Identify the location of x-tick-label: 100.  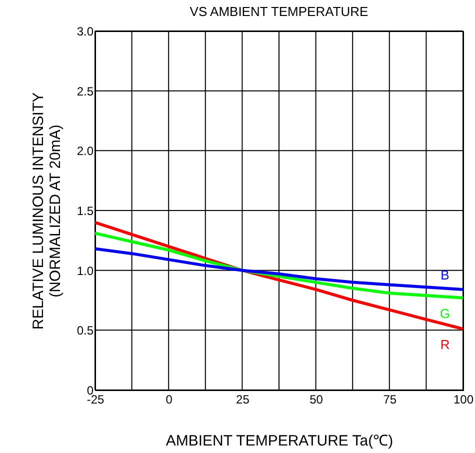
(463, 399).